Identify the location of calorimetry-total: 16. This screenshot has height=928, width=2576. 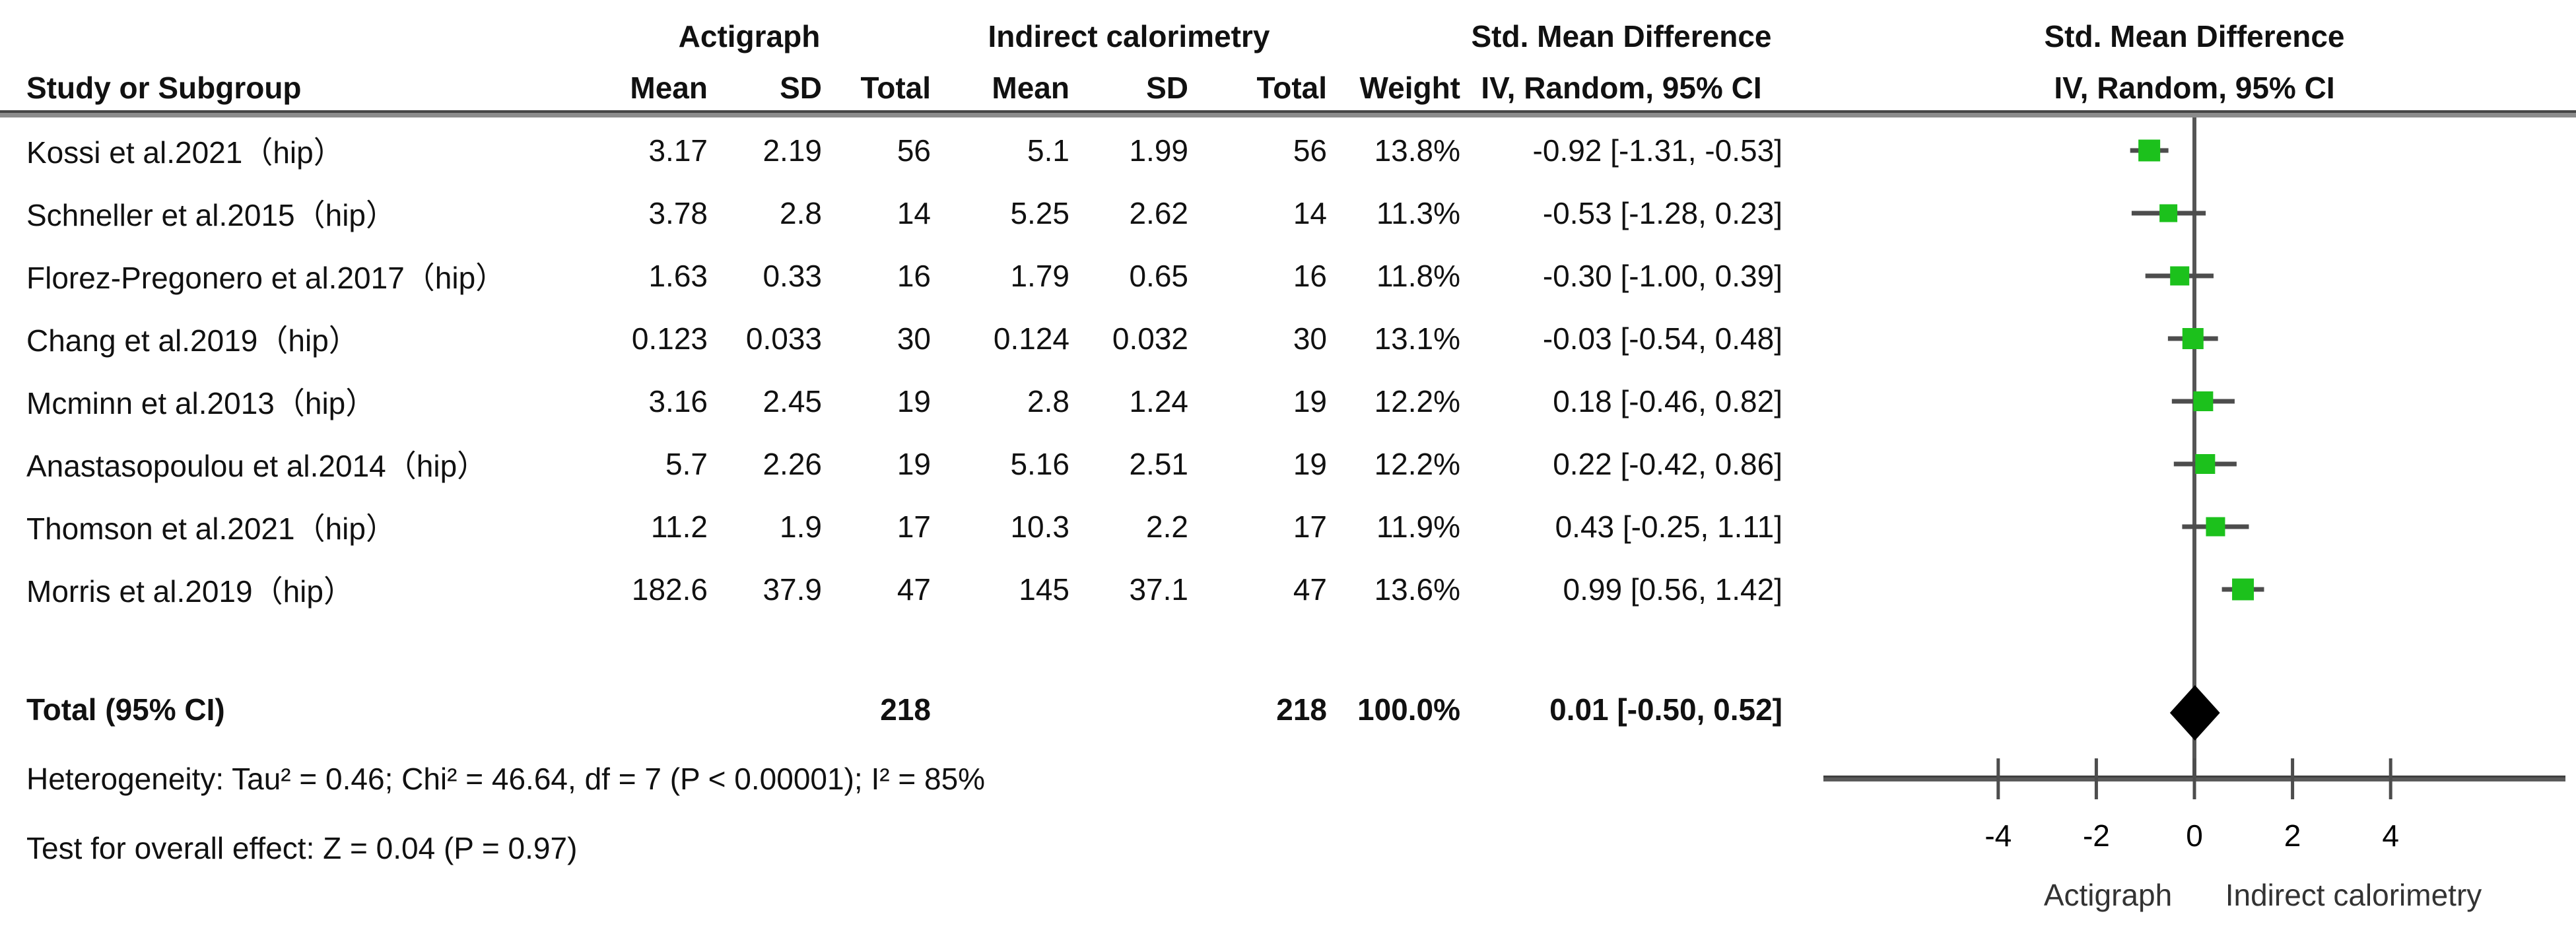
(1310, 276).